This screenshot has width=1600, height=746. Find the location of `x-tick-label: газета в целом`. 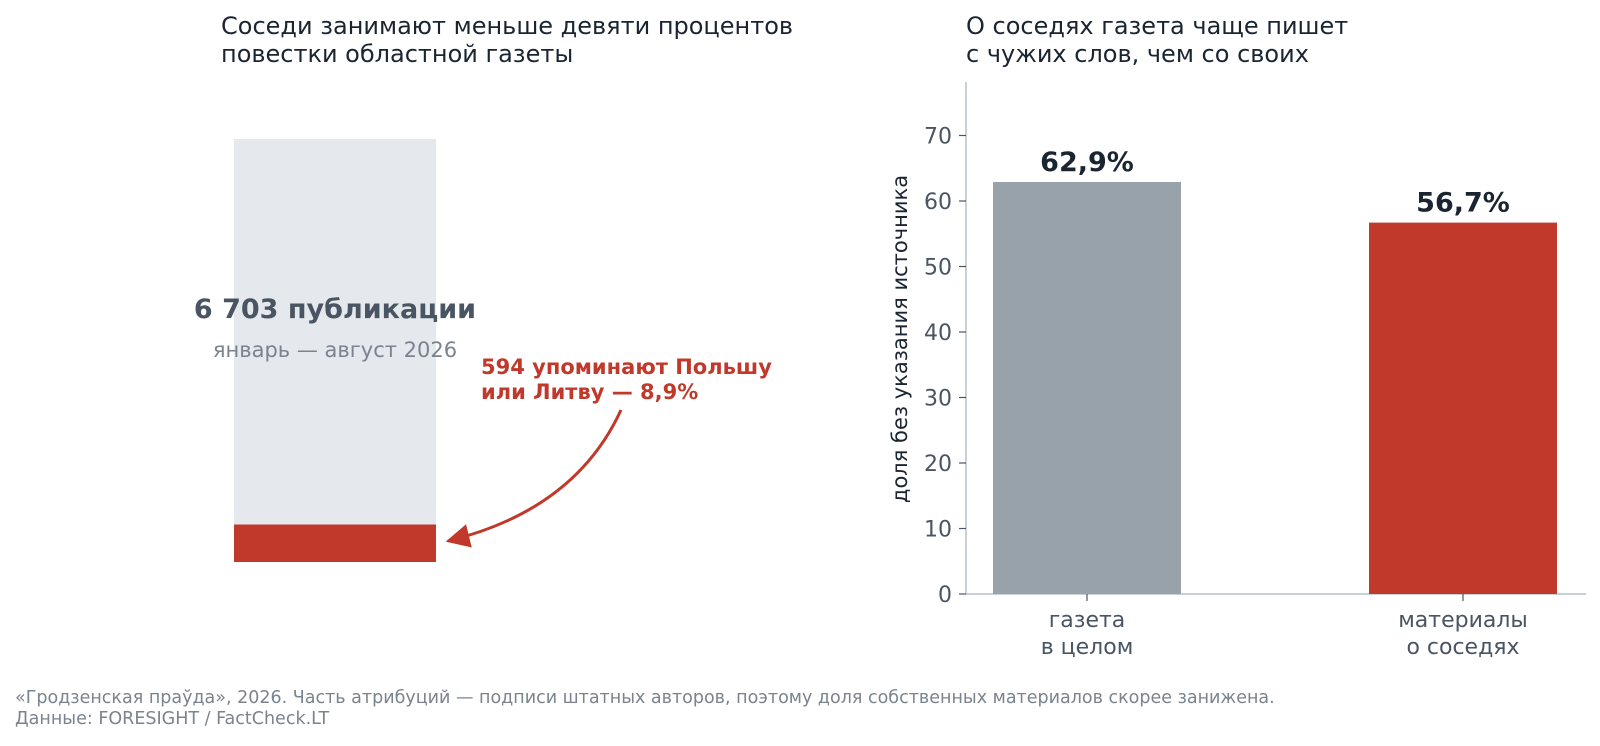

x-tick-label: газета в целом is located at coordinates (1087, 634).